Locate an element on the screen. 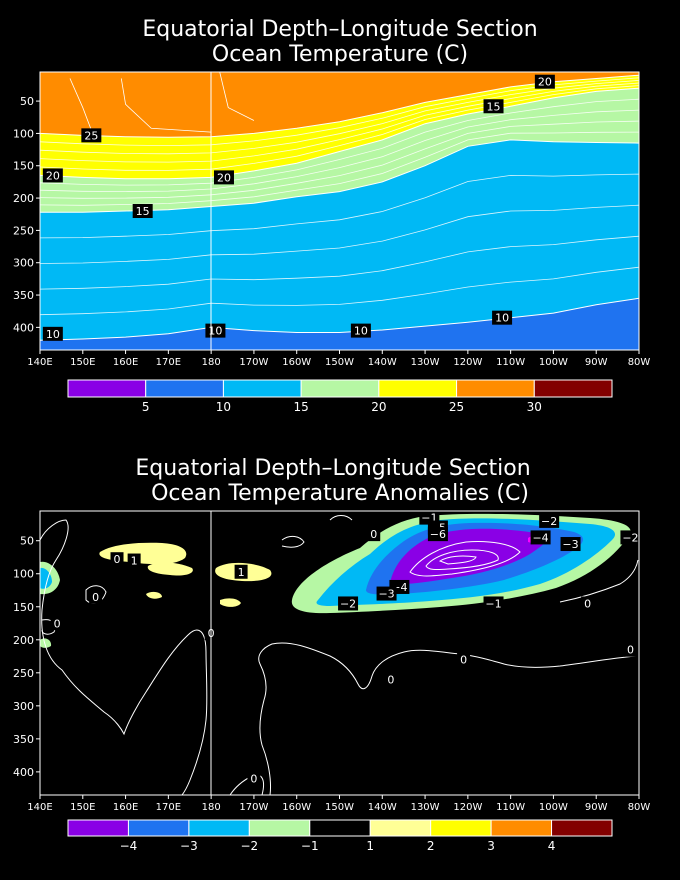 The width and height of the screenshot is (680, 880). y-tick-label: 200 is located at coordinates (23, 640).